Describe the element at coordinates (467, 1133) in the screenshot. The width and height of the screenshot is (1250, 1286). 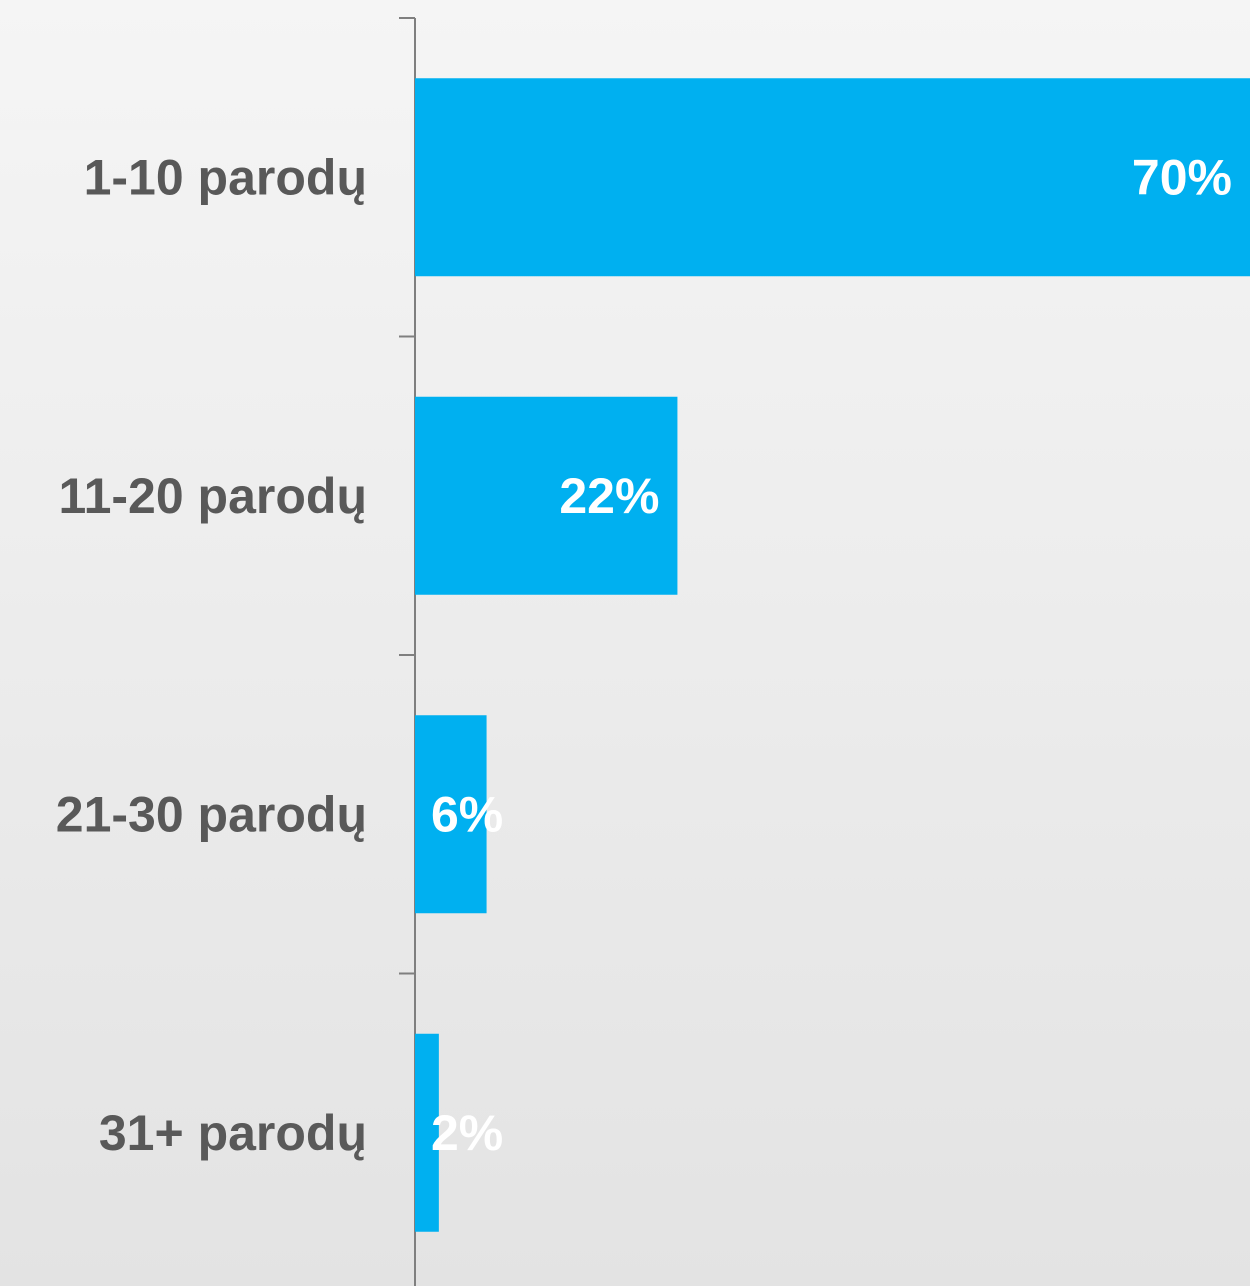
I see `value-label-4: 2%` at that location.